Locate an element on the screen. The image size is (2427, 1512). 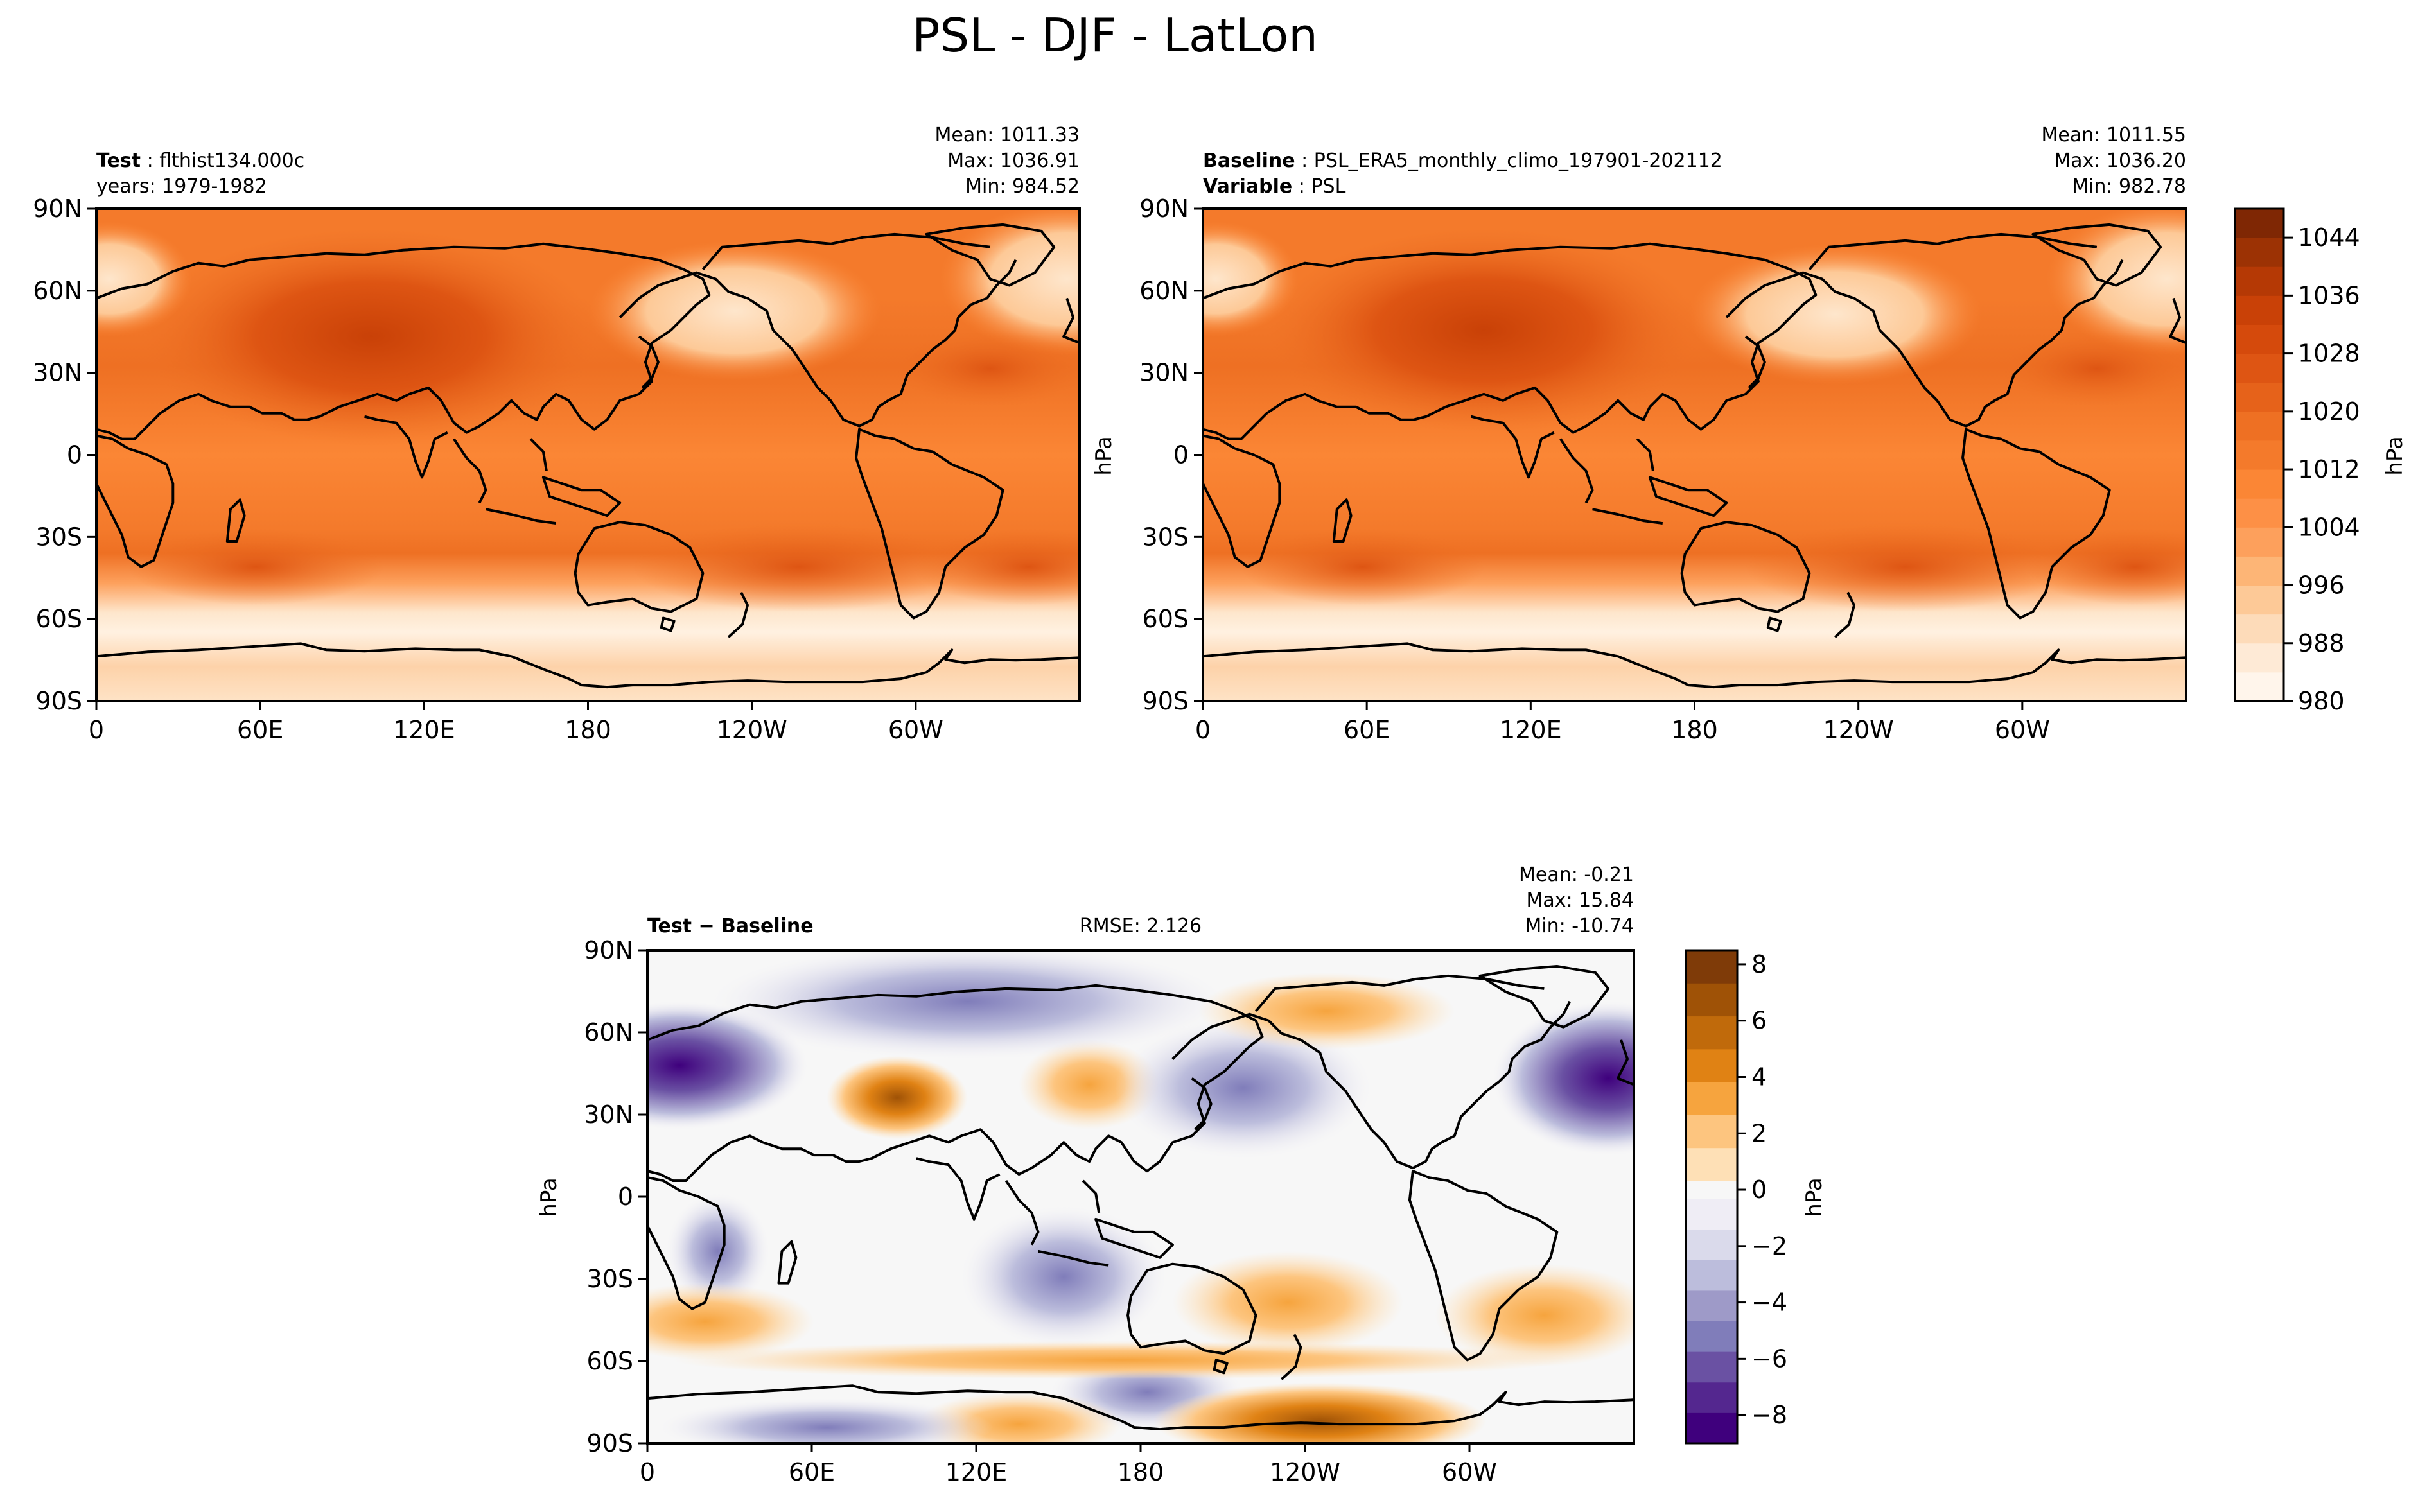
absolute-colorbar-ticks: 980 988 996 1004 1012 1020 1028 1036 1044 is located at coordinates (2322, 469).